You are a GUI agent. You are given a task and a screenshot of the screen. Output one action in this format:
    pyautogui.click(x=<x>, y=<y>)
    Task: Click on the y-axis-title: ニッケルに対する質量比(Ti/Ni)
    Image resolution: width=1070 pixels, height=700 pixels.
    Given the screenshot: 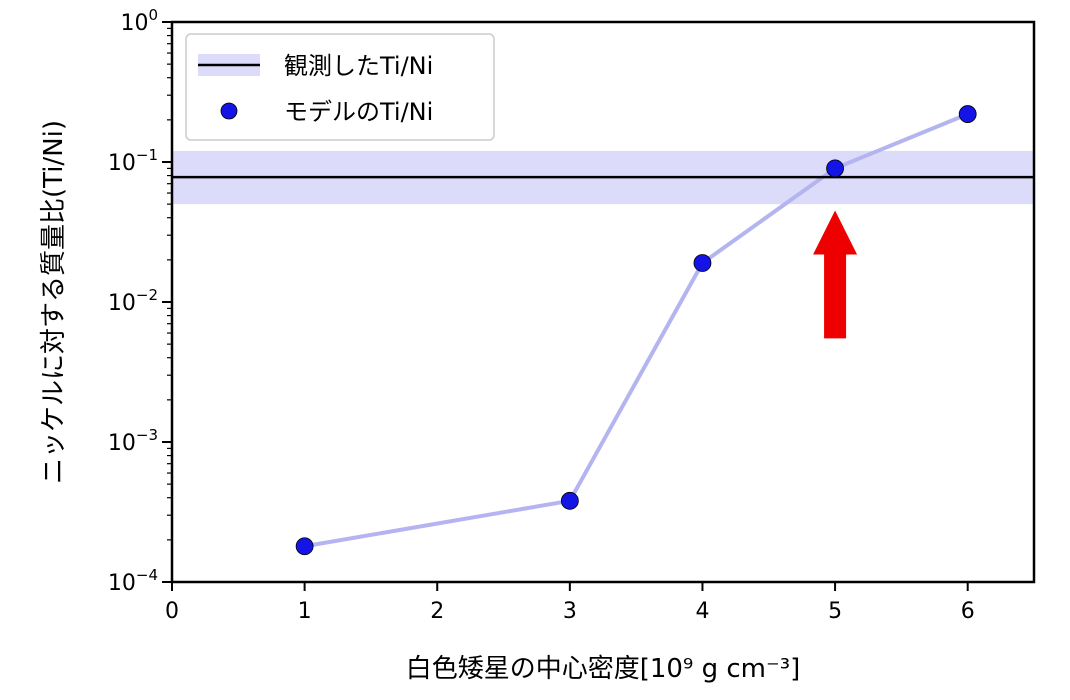 What is the action you would take?
    pyautogui.click(x=54, y=302)
    